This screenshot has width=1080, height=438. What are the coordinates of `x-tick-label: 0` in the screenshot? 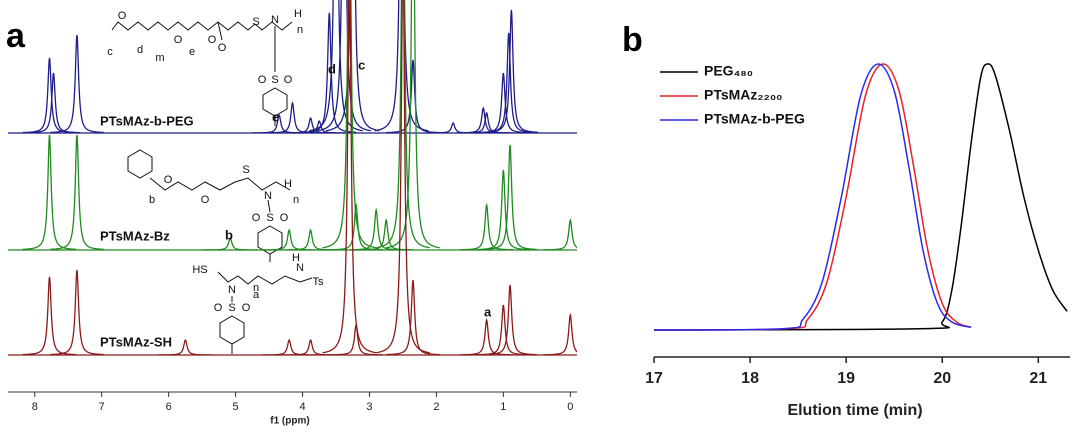 It's located at (570, 407).